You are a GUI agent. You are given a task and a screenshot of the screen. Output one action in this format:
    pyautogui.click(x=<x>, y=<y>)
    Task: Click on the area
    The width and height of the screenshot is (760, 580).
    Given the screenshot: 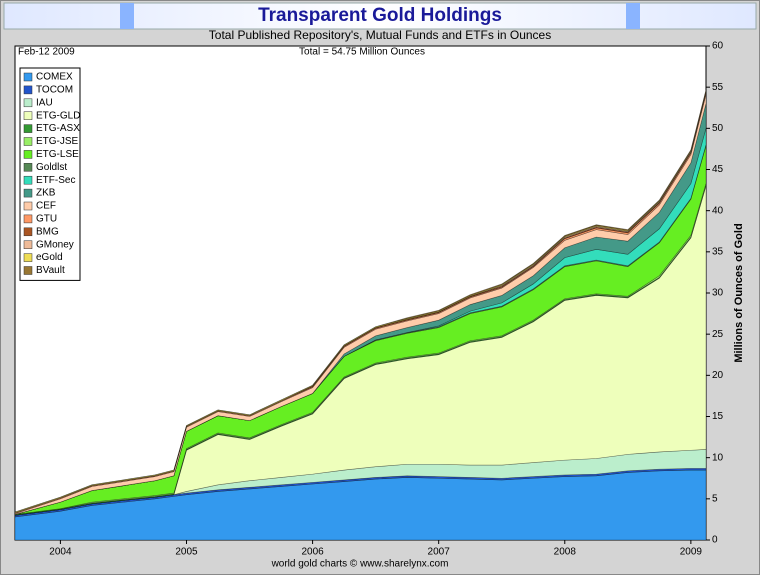 What is the action you would take?
    pyautogui.click(x=360, y=493)
    